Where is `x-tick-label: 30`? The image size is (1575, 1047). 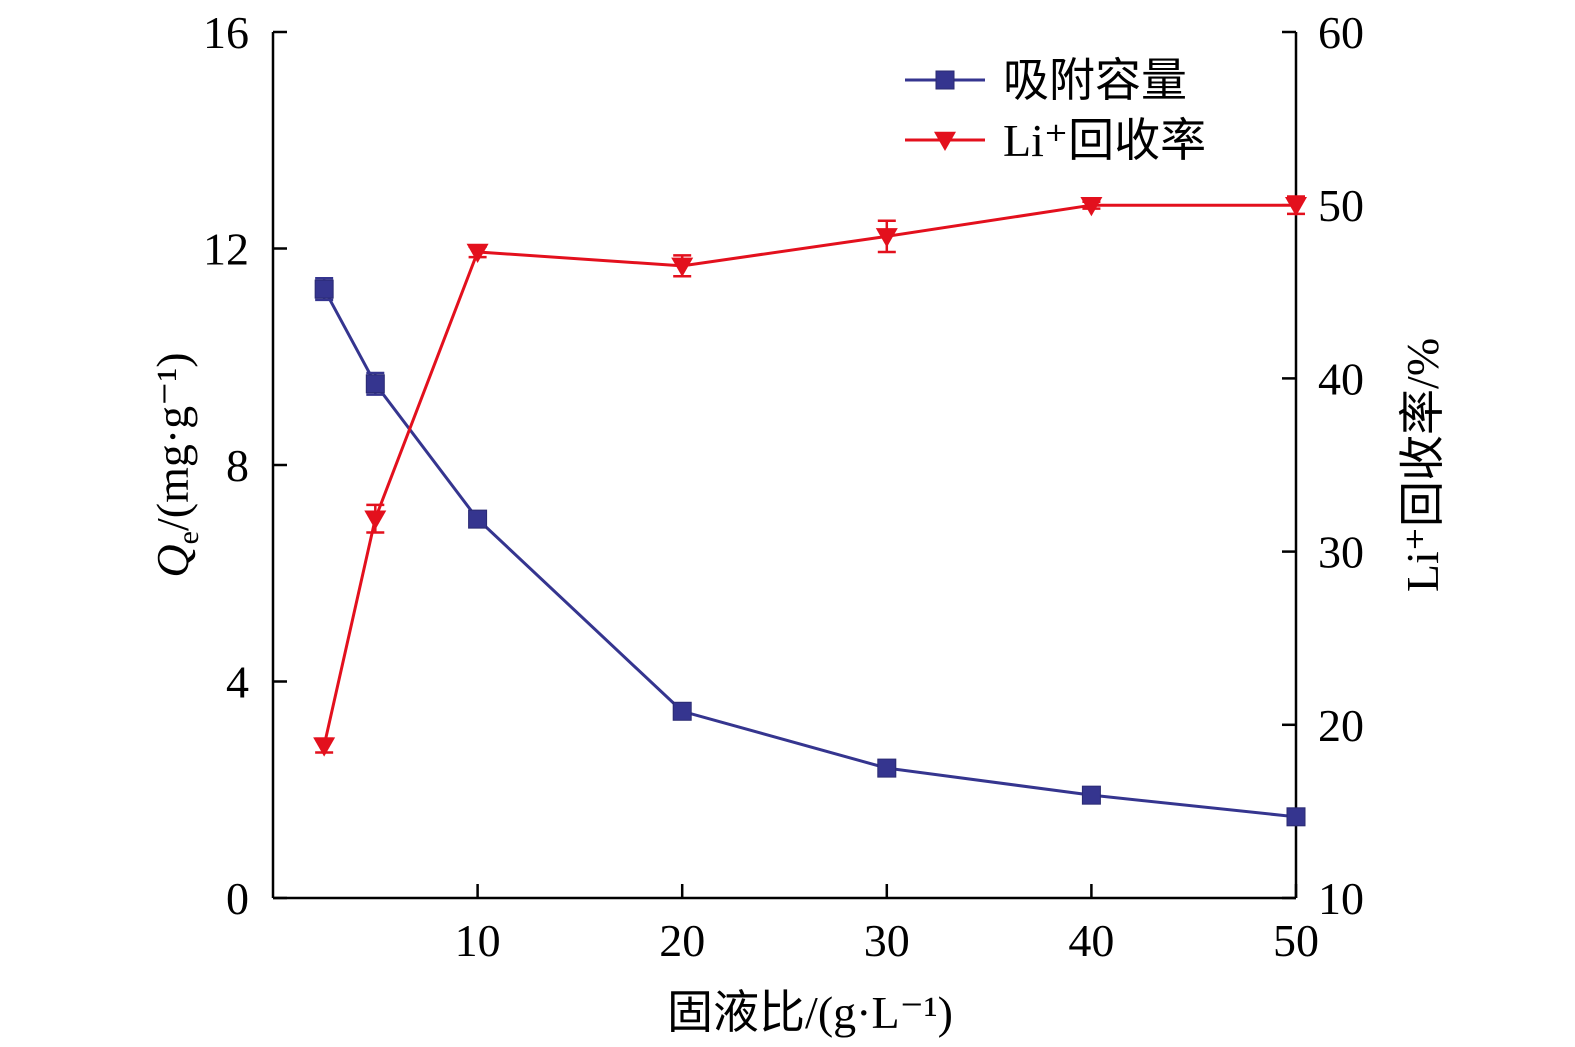 x-tick-label: 30 is located at coordinates (887, 940).